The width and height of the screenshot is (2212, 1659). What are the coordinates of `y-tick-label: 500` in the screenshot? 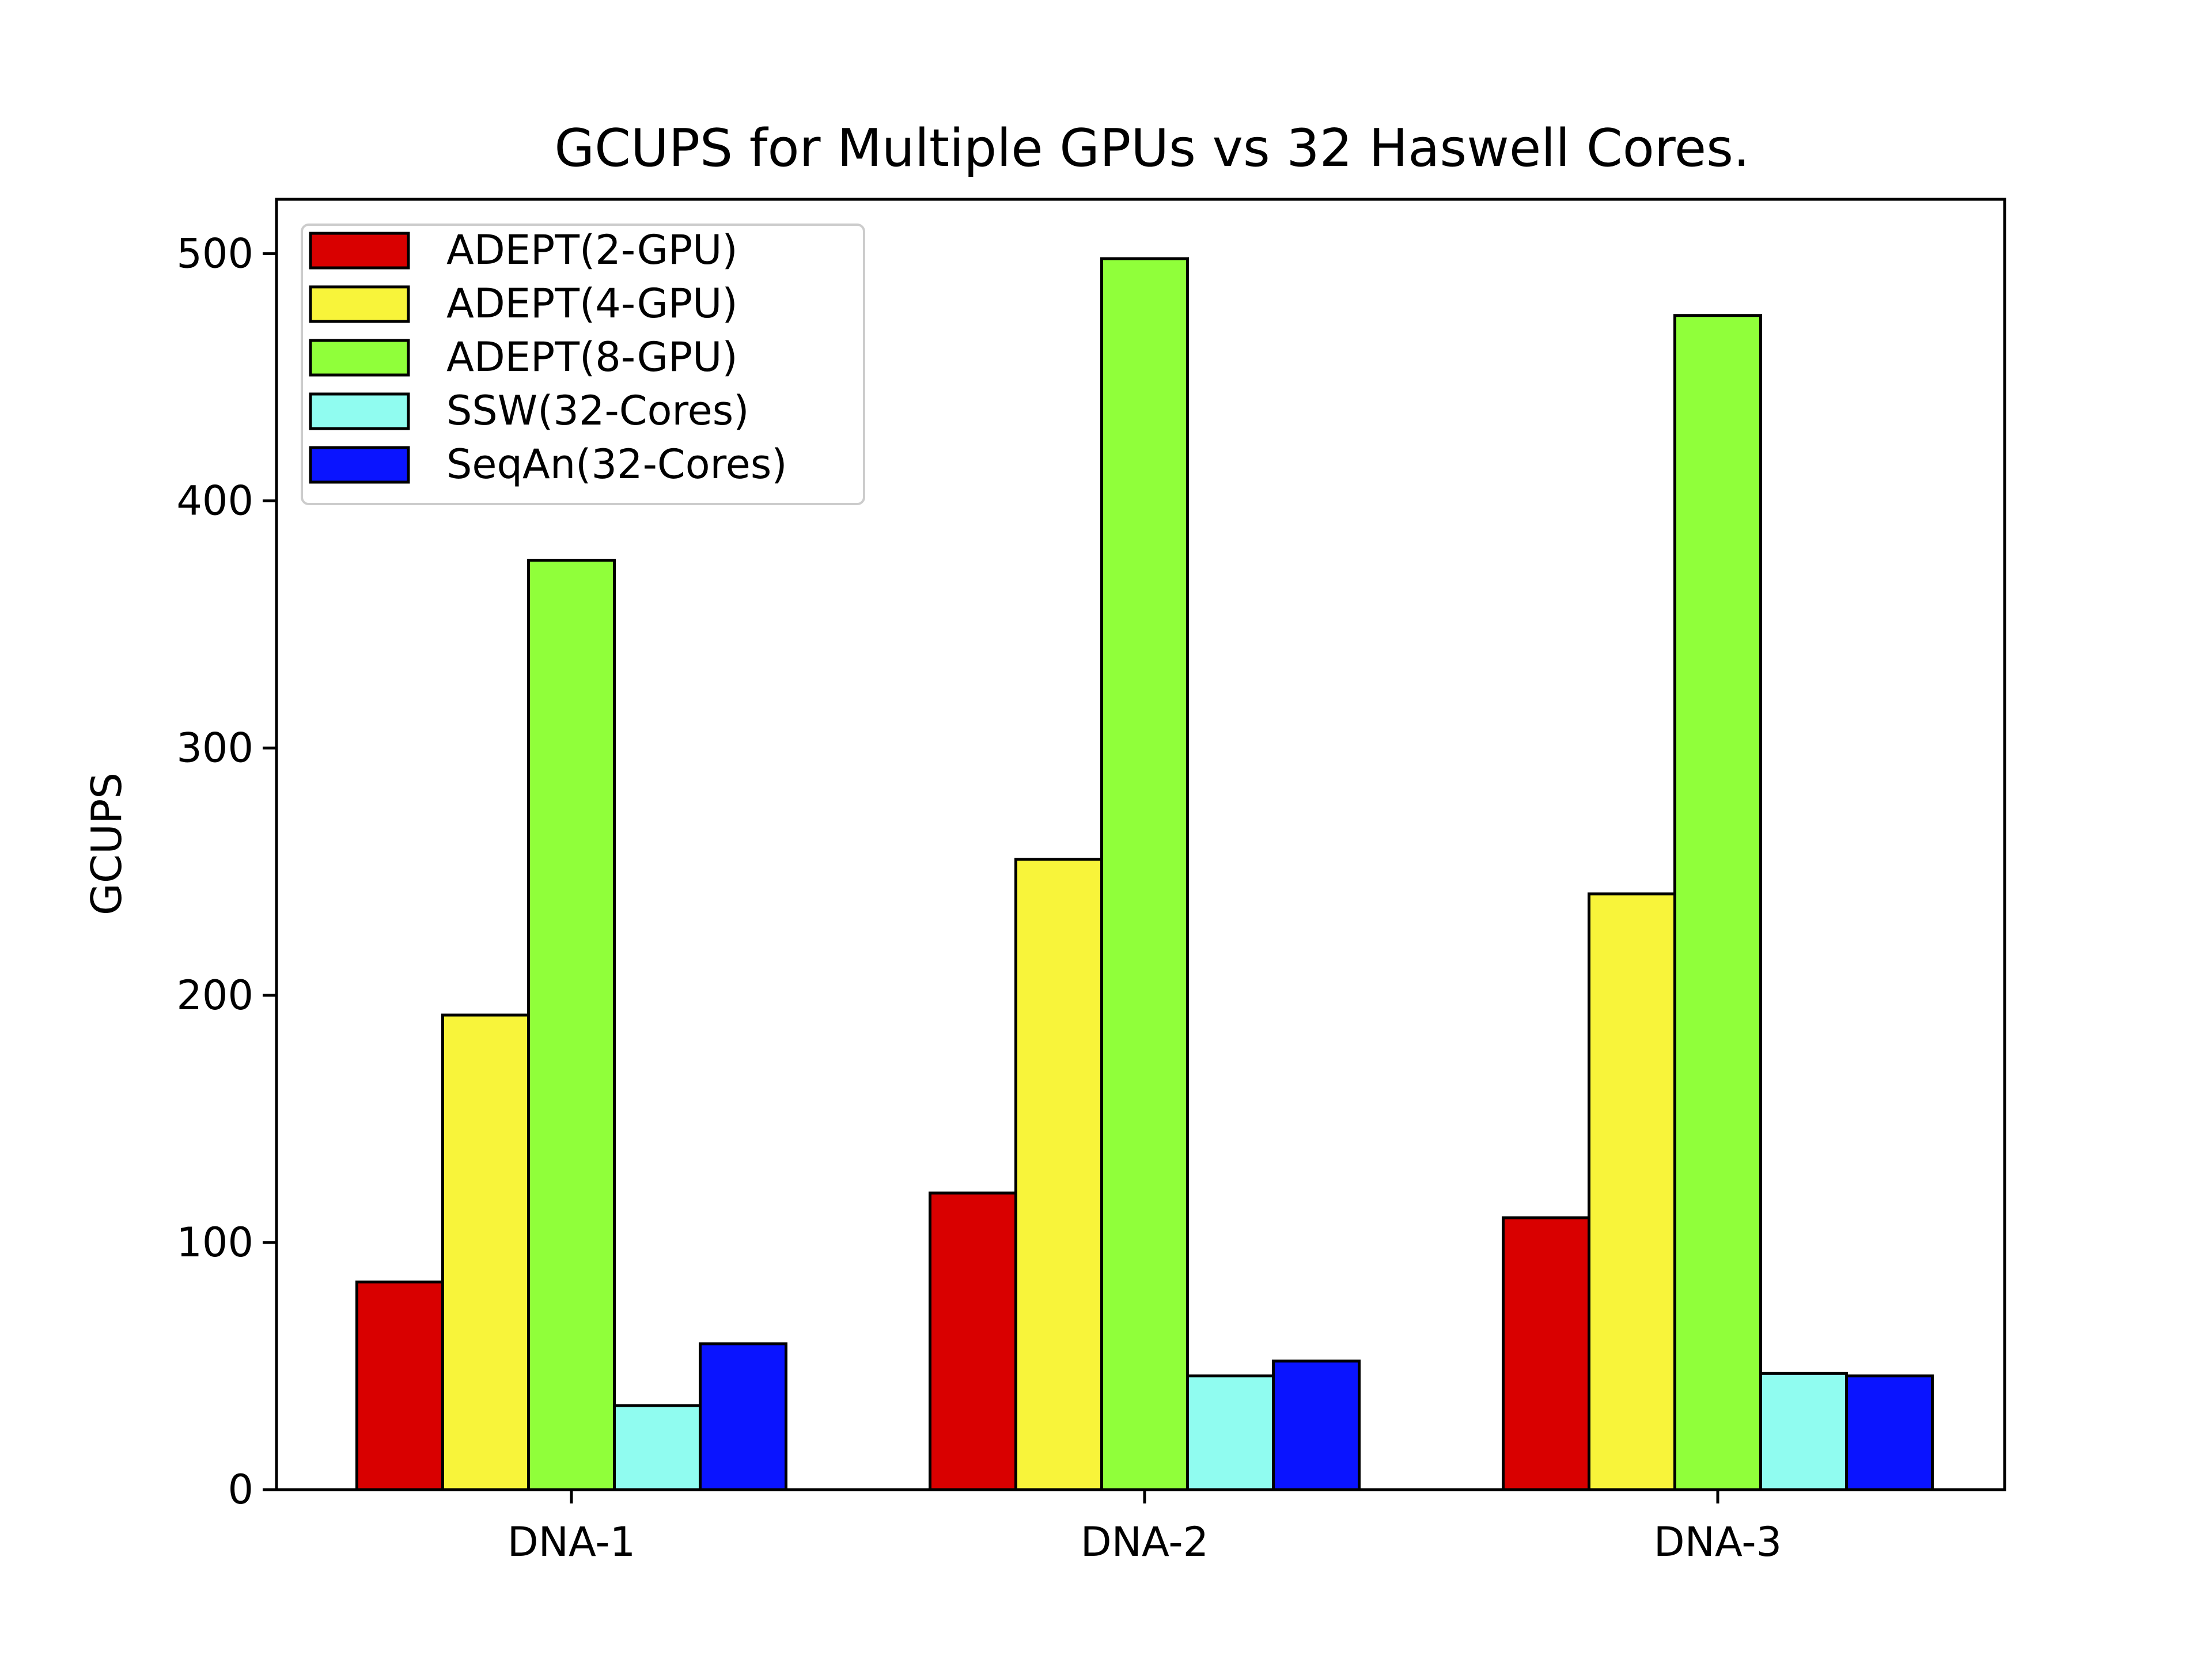 It's located at (214, 253).